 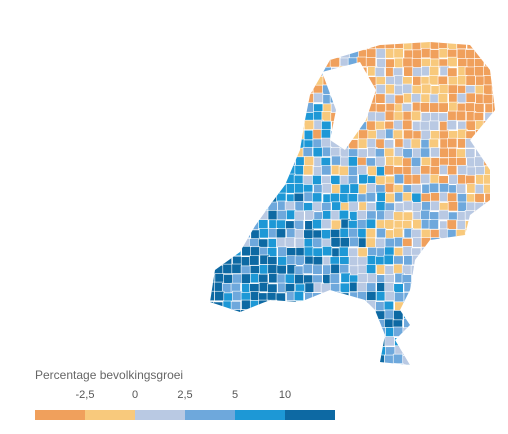 What do you see at coordinates (349, 106) in the screenshot?
I see `ijsselmeer` at bounding box center [349, 106].